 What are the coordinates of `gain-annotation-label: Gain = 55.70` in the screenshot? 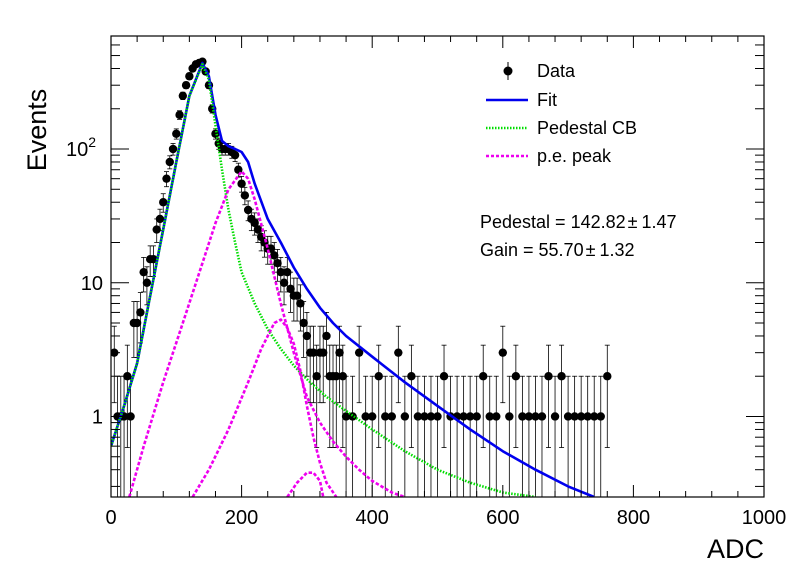 It's located at (532, 250).